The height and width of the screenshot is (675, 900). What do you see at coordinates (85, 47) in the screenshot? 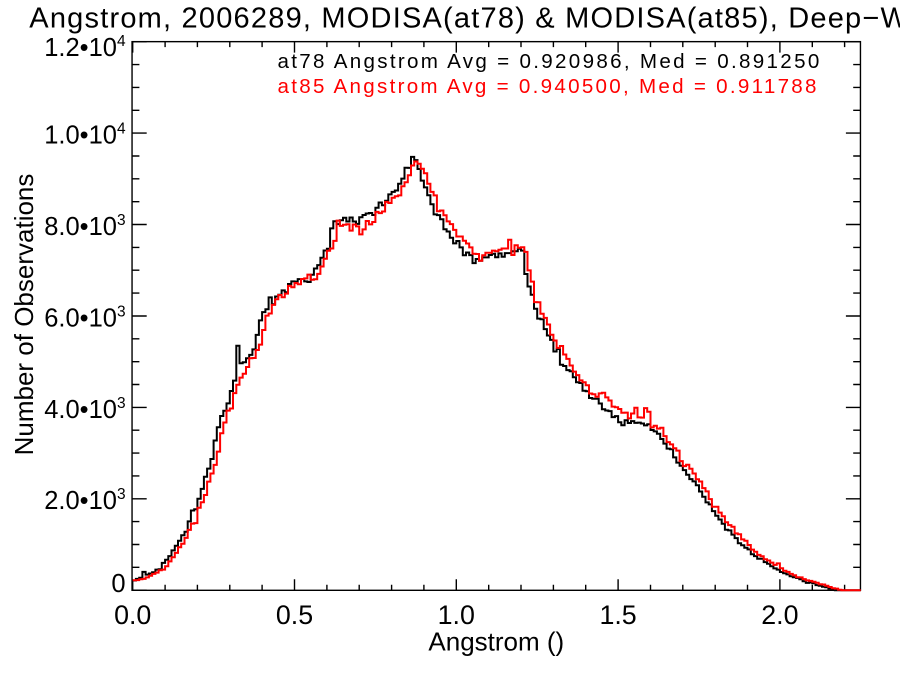
I see `svg-text: 1.2•104` at bounding box center [85, 47].